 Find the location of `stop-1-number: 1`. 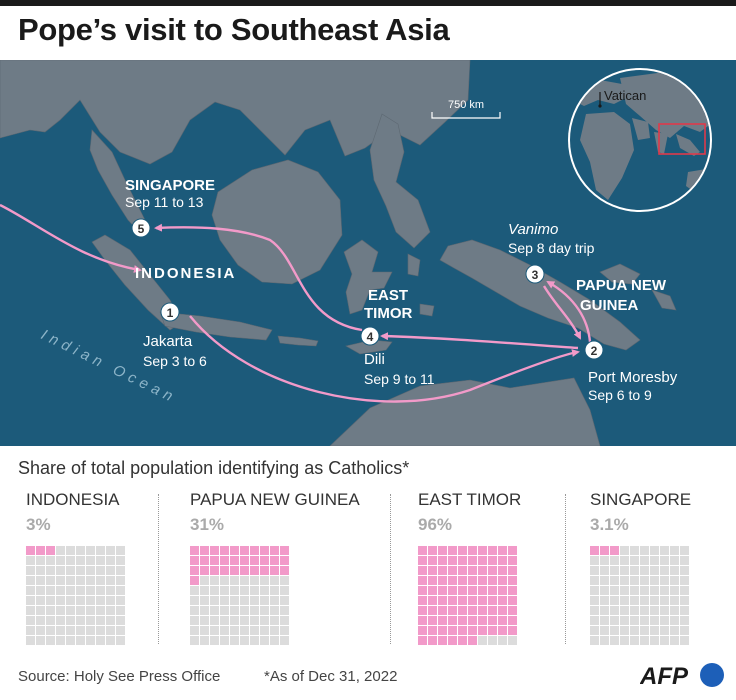

stop-1-number: 1 is located at coordinates (170, 313).